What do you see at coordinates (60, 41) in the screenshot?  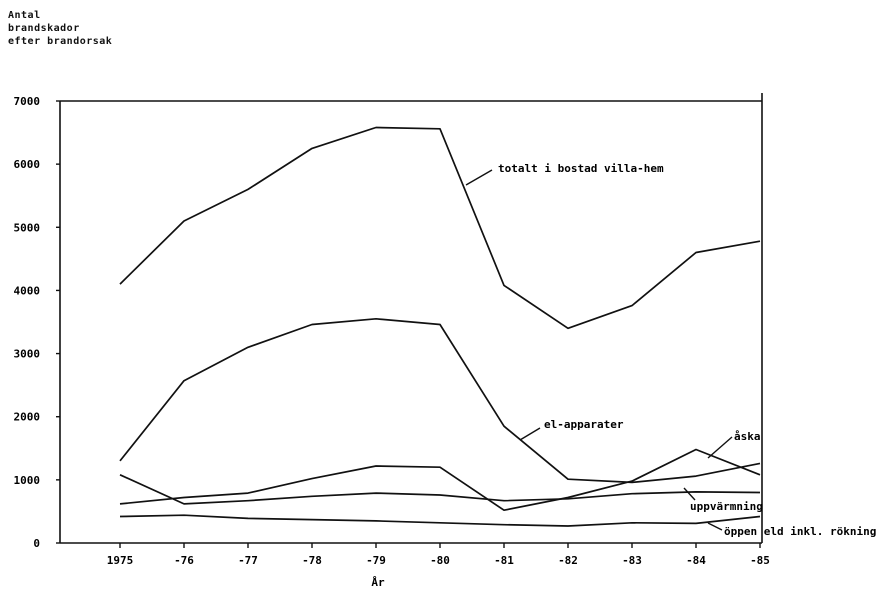 I see `y-axis-title-line-3: efter brandorsak` at bounding box center [60, 41].